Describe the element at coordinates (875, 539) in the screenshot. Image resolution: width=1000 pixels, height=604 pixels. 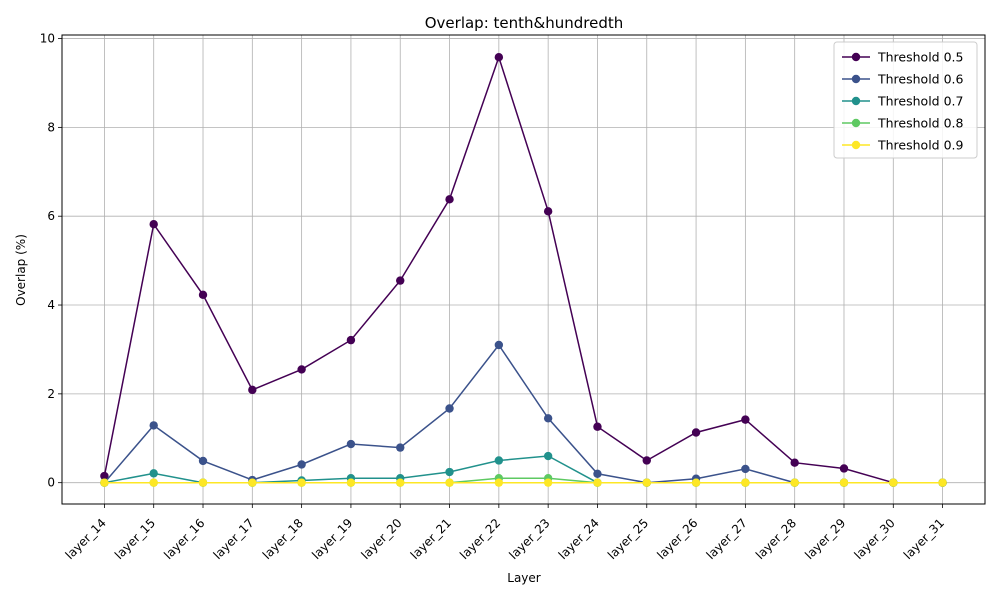
I see `x-tick-label: layer_30` at that location.